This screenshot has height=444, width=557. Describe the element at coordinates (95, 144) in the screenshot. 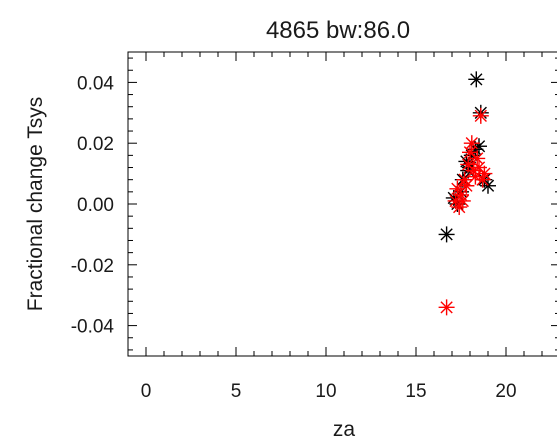

I see `y-tick-label: 0.02` at that location.